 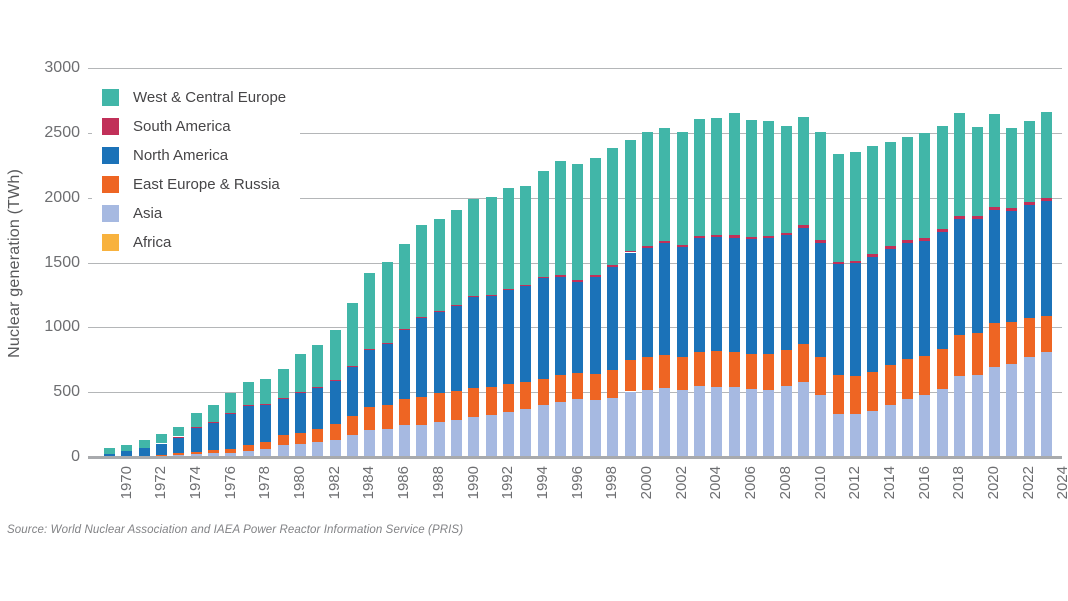 I want to click on bar-1982, so click(x=318, y=263).